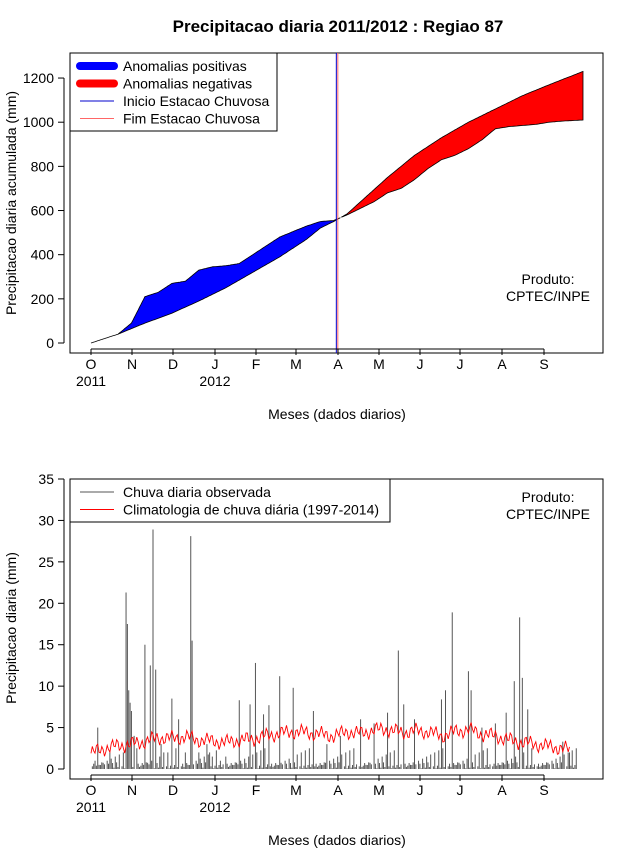  I want to click on bottom-year-label: 2012, so click(214, 807).